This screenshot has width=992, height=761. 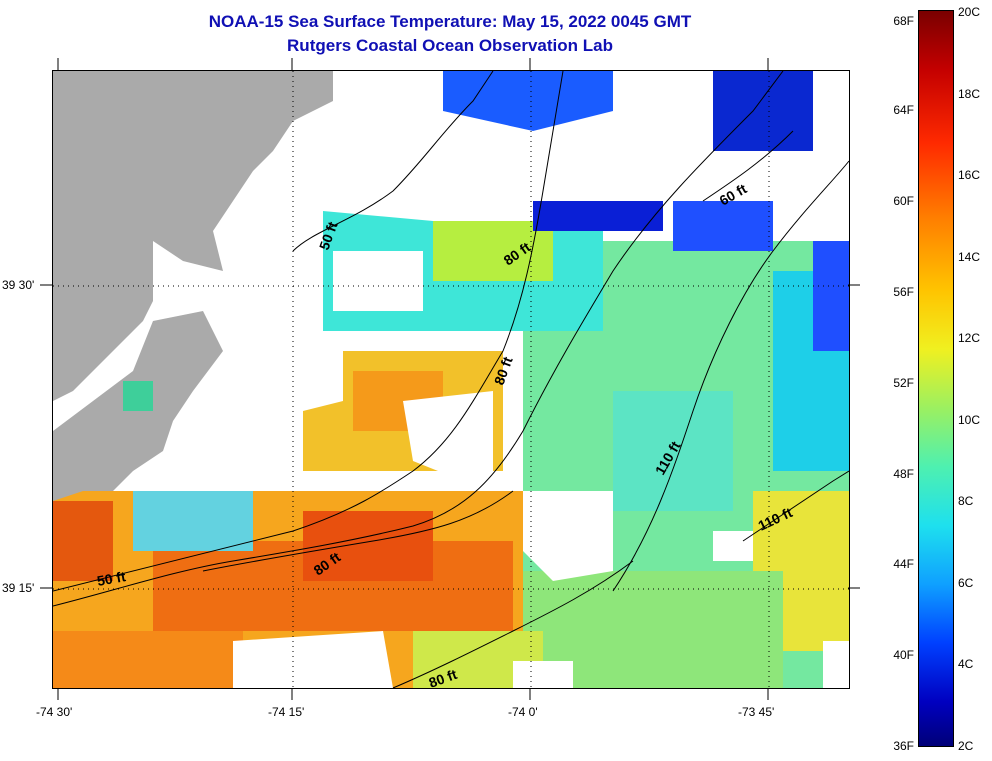 What do you see at coordinates (193, 236) in the screenshot?
I see `land-mainland` at bounding box center [193, 236].